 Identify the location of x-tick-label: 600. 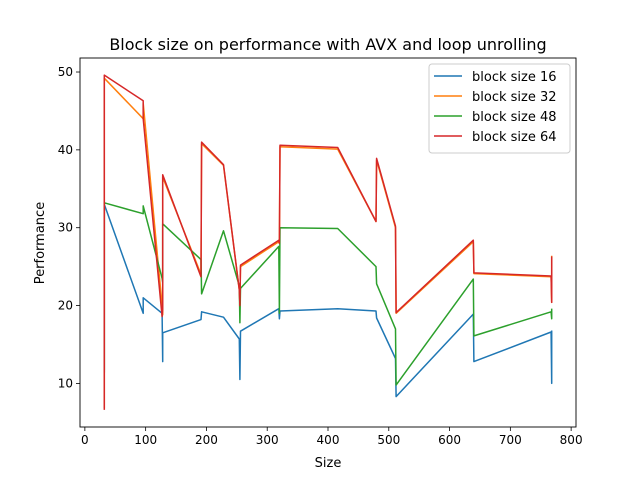
(449, 440).